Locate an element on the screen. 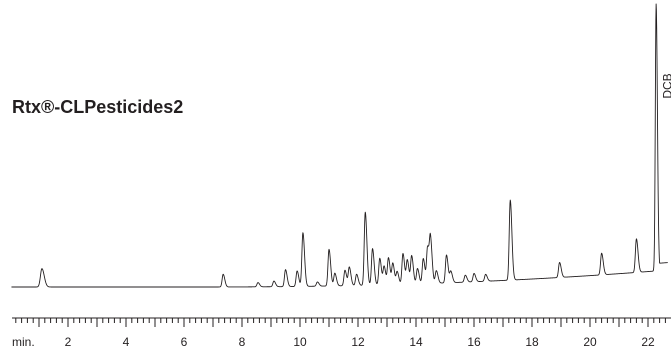 This screenshot has width=671, height=353. x-tick-label: 12 is located at coordinates (358, 342).